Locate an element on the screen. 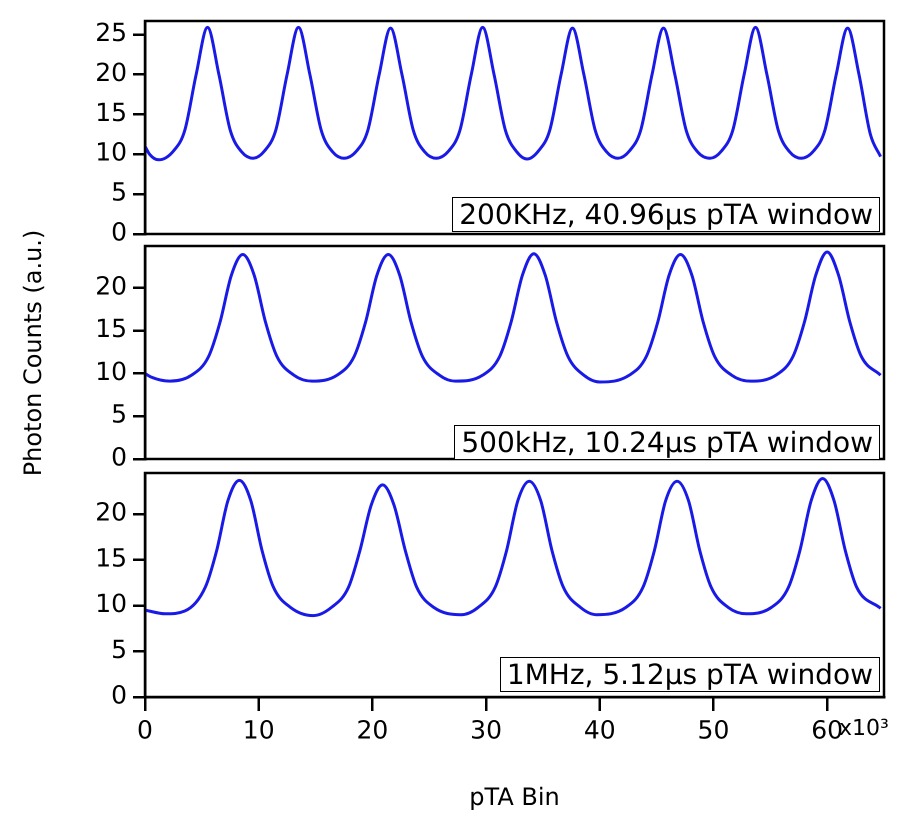  x-tick-label: 20 is located at coordinates (372, 730).